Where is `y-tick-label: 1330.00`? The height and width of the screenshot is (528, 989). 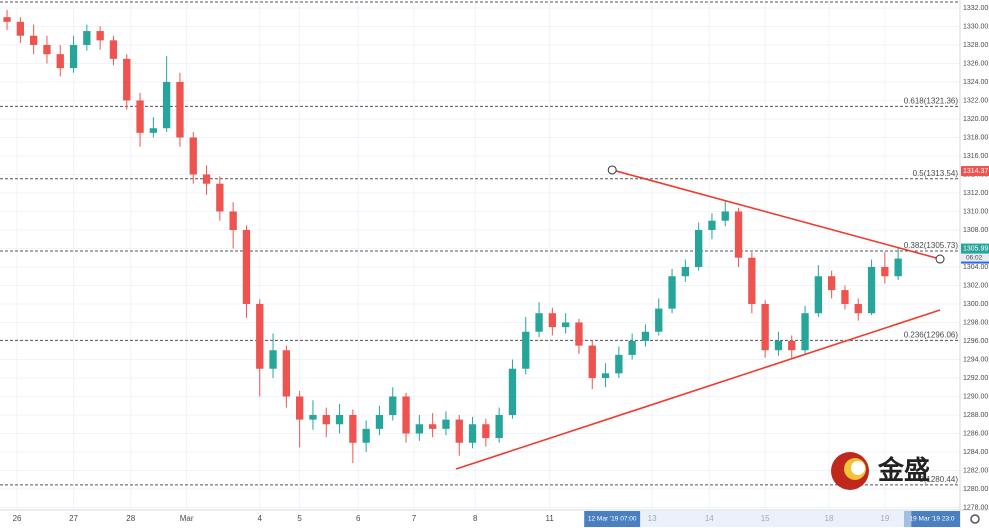
y-tick-label: 1330.00 is located at coordinates (975, 26).